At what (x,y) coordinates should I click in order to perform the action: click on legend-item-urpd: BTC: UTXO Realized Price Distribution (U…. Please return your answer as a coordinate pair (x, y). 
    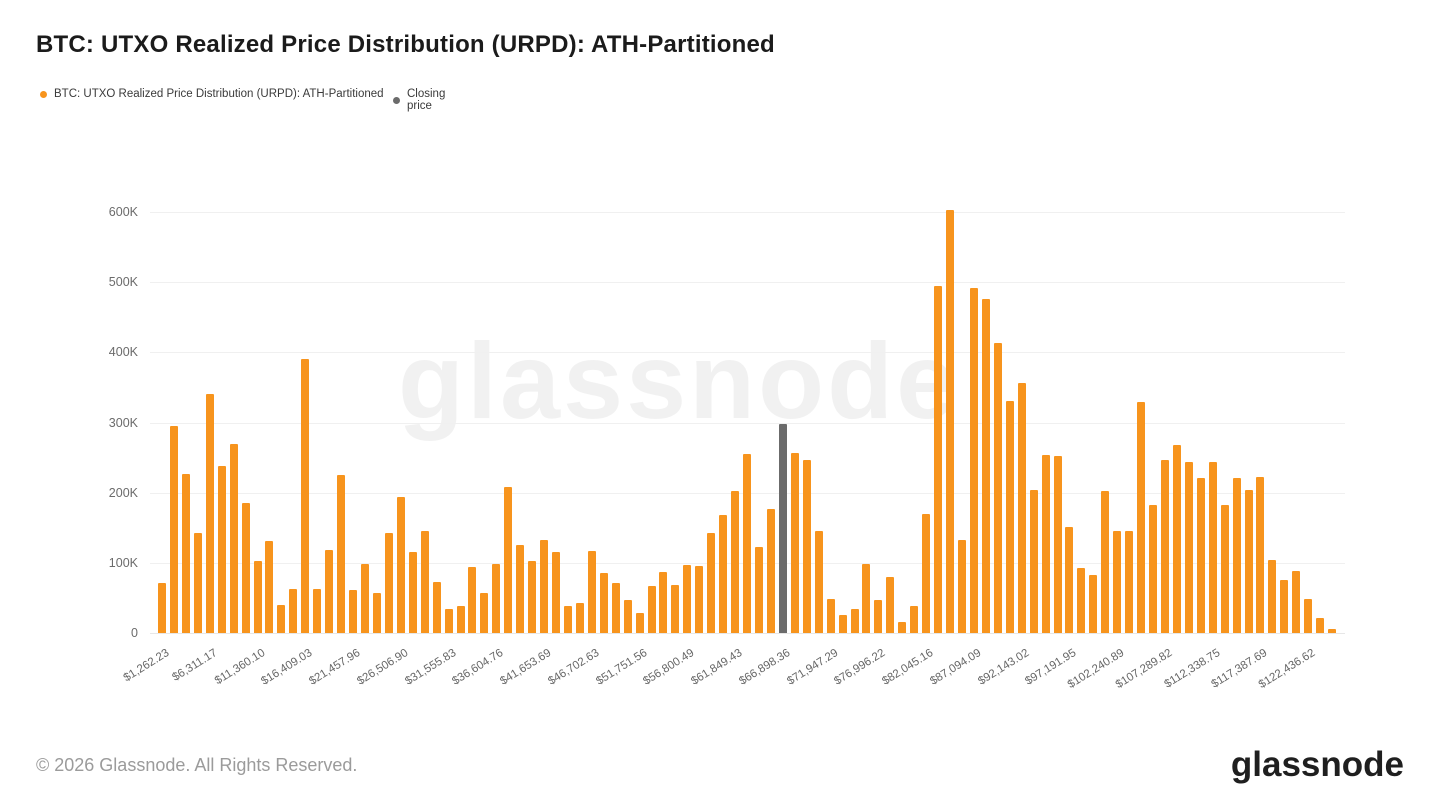
    Looking at the image, I should click on (212, 94).